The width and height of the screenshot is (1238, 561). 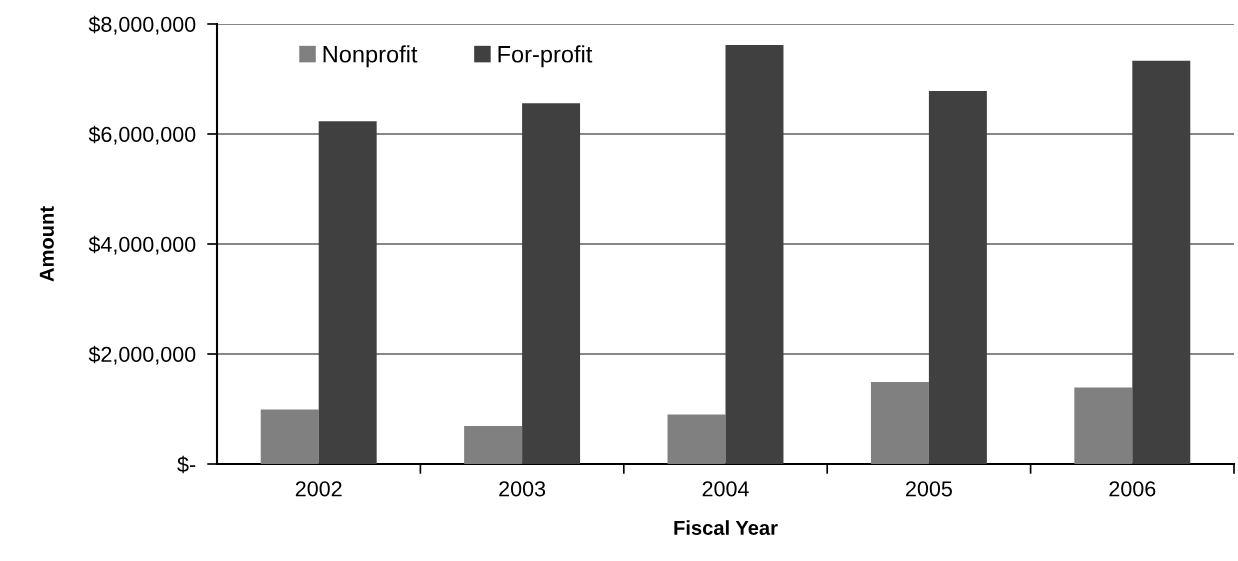 What do you see at coordinates (545, 56) in the screenshot?
I see `legend-label: For-profit` at bounding box center [545, 56].